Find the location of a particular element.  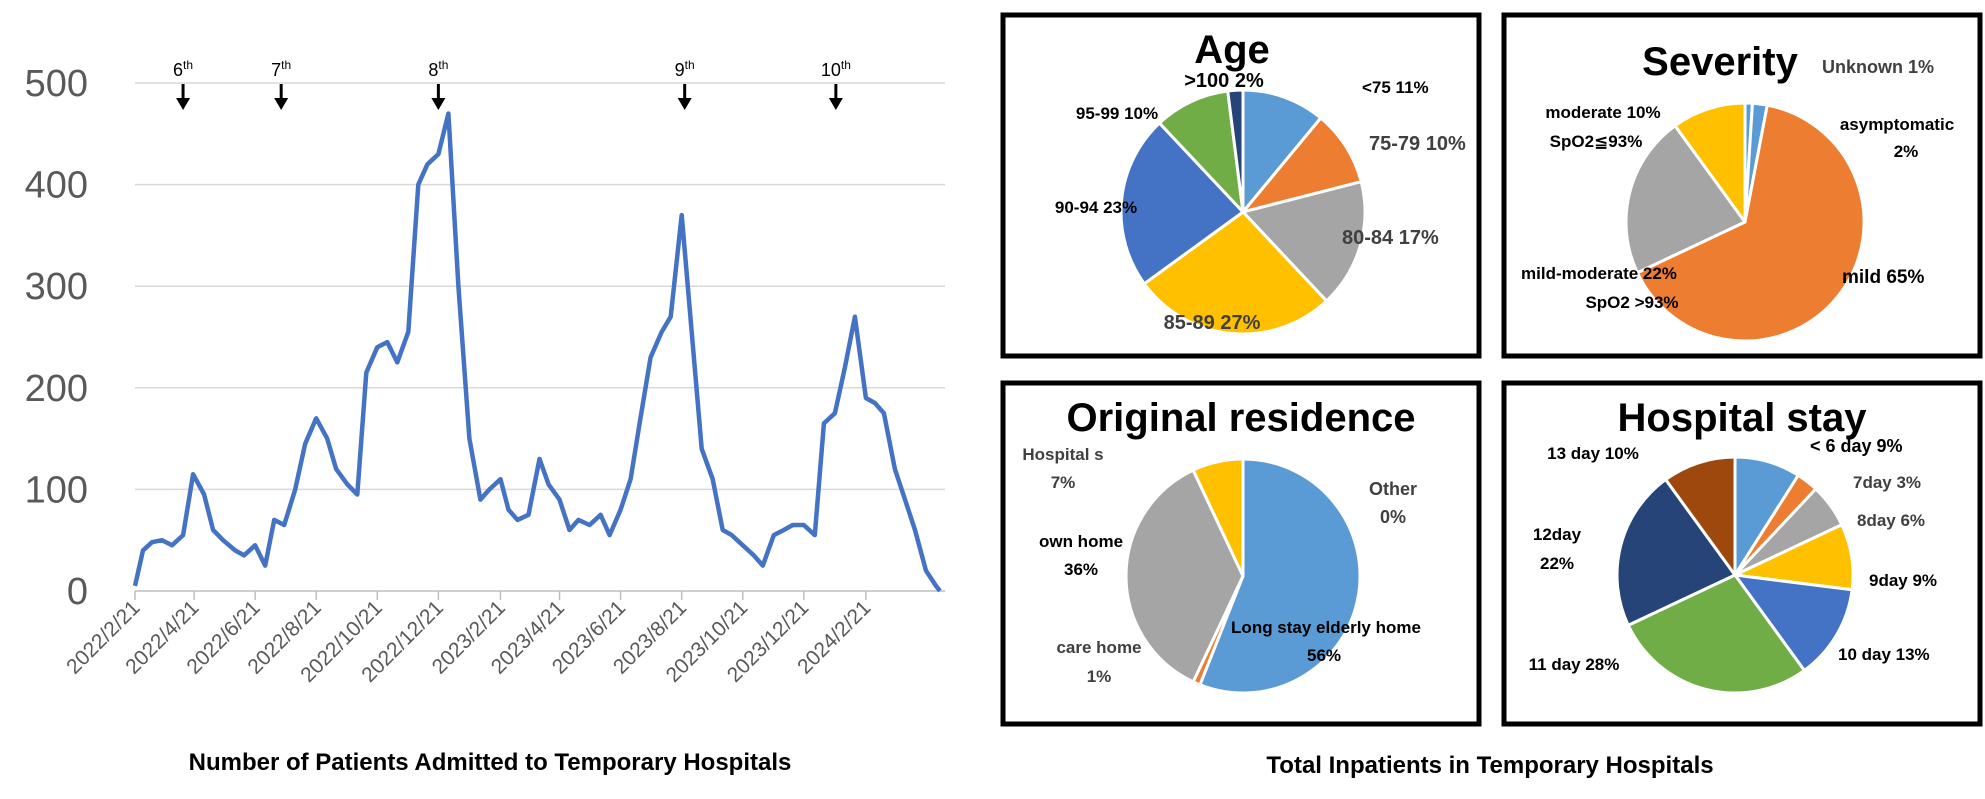

pie-label-line: 12day is located at coordinates (1557, 534).